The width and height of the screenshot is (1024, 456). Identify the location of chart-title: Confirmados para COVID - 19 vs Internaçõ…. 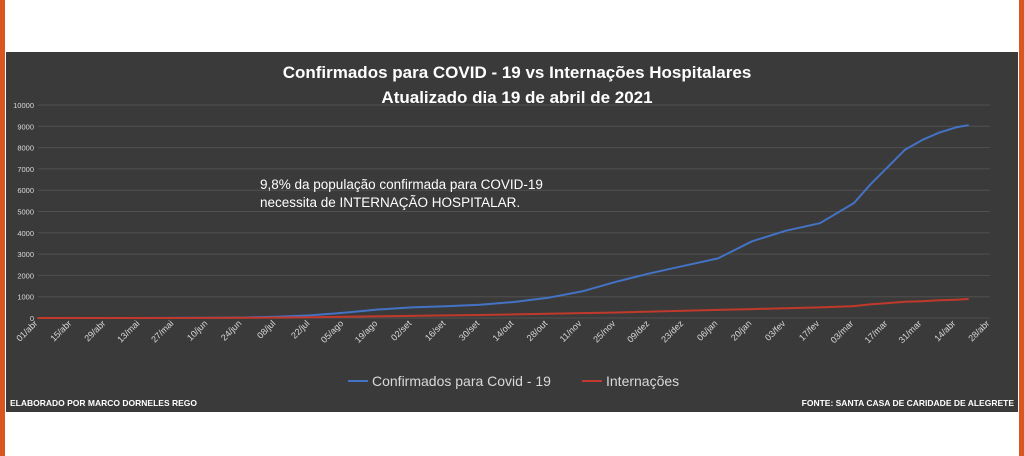
(517, 72).